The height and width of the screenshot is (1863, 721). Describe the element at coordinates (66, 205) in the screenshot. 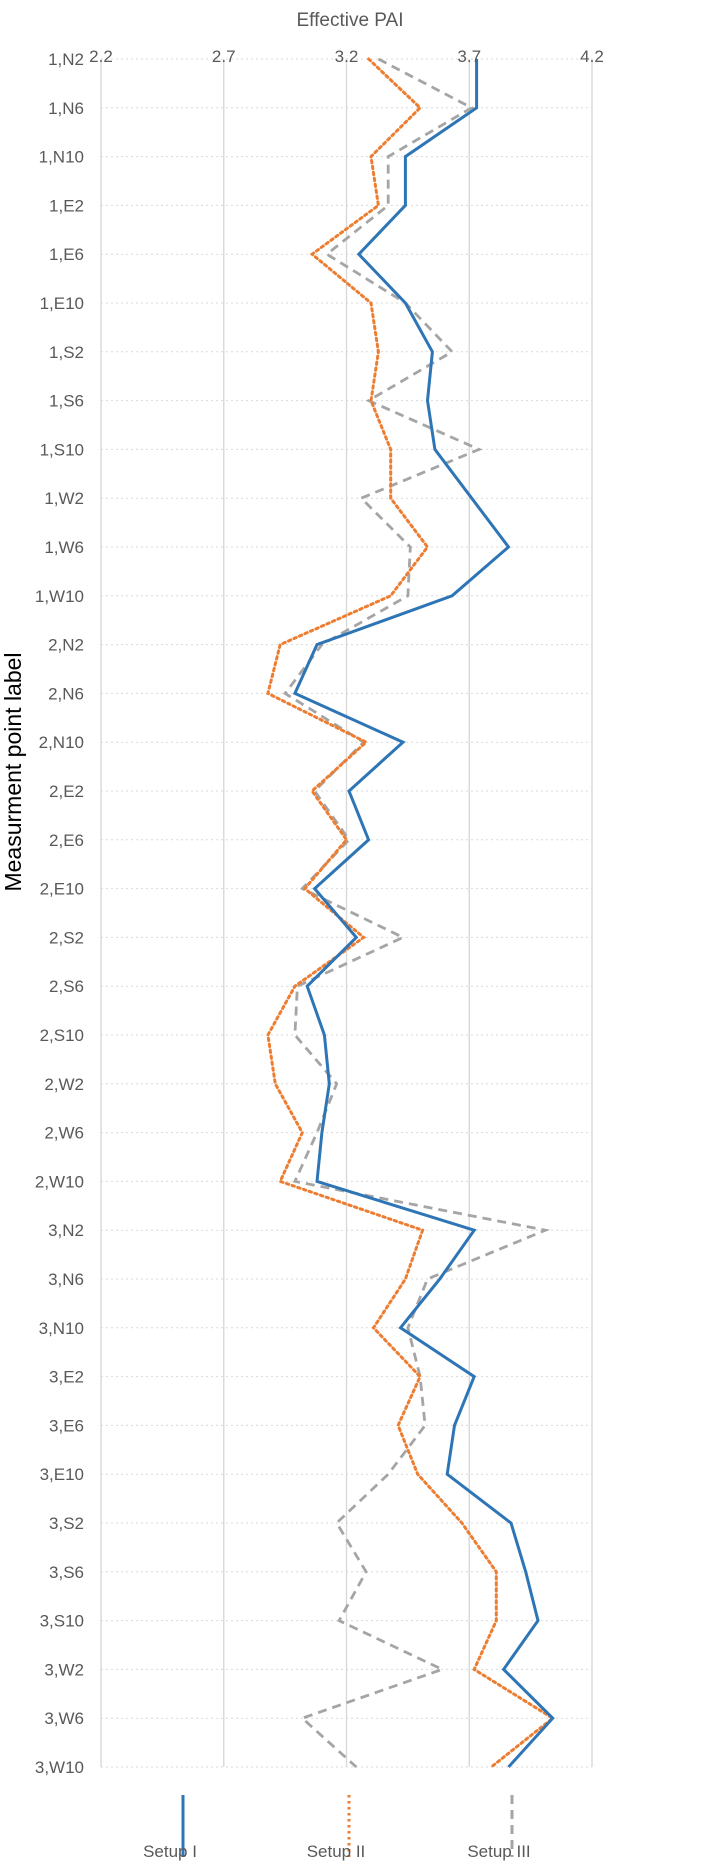

I see `y-tick-label: 1,E2` at that location.